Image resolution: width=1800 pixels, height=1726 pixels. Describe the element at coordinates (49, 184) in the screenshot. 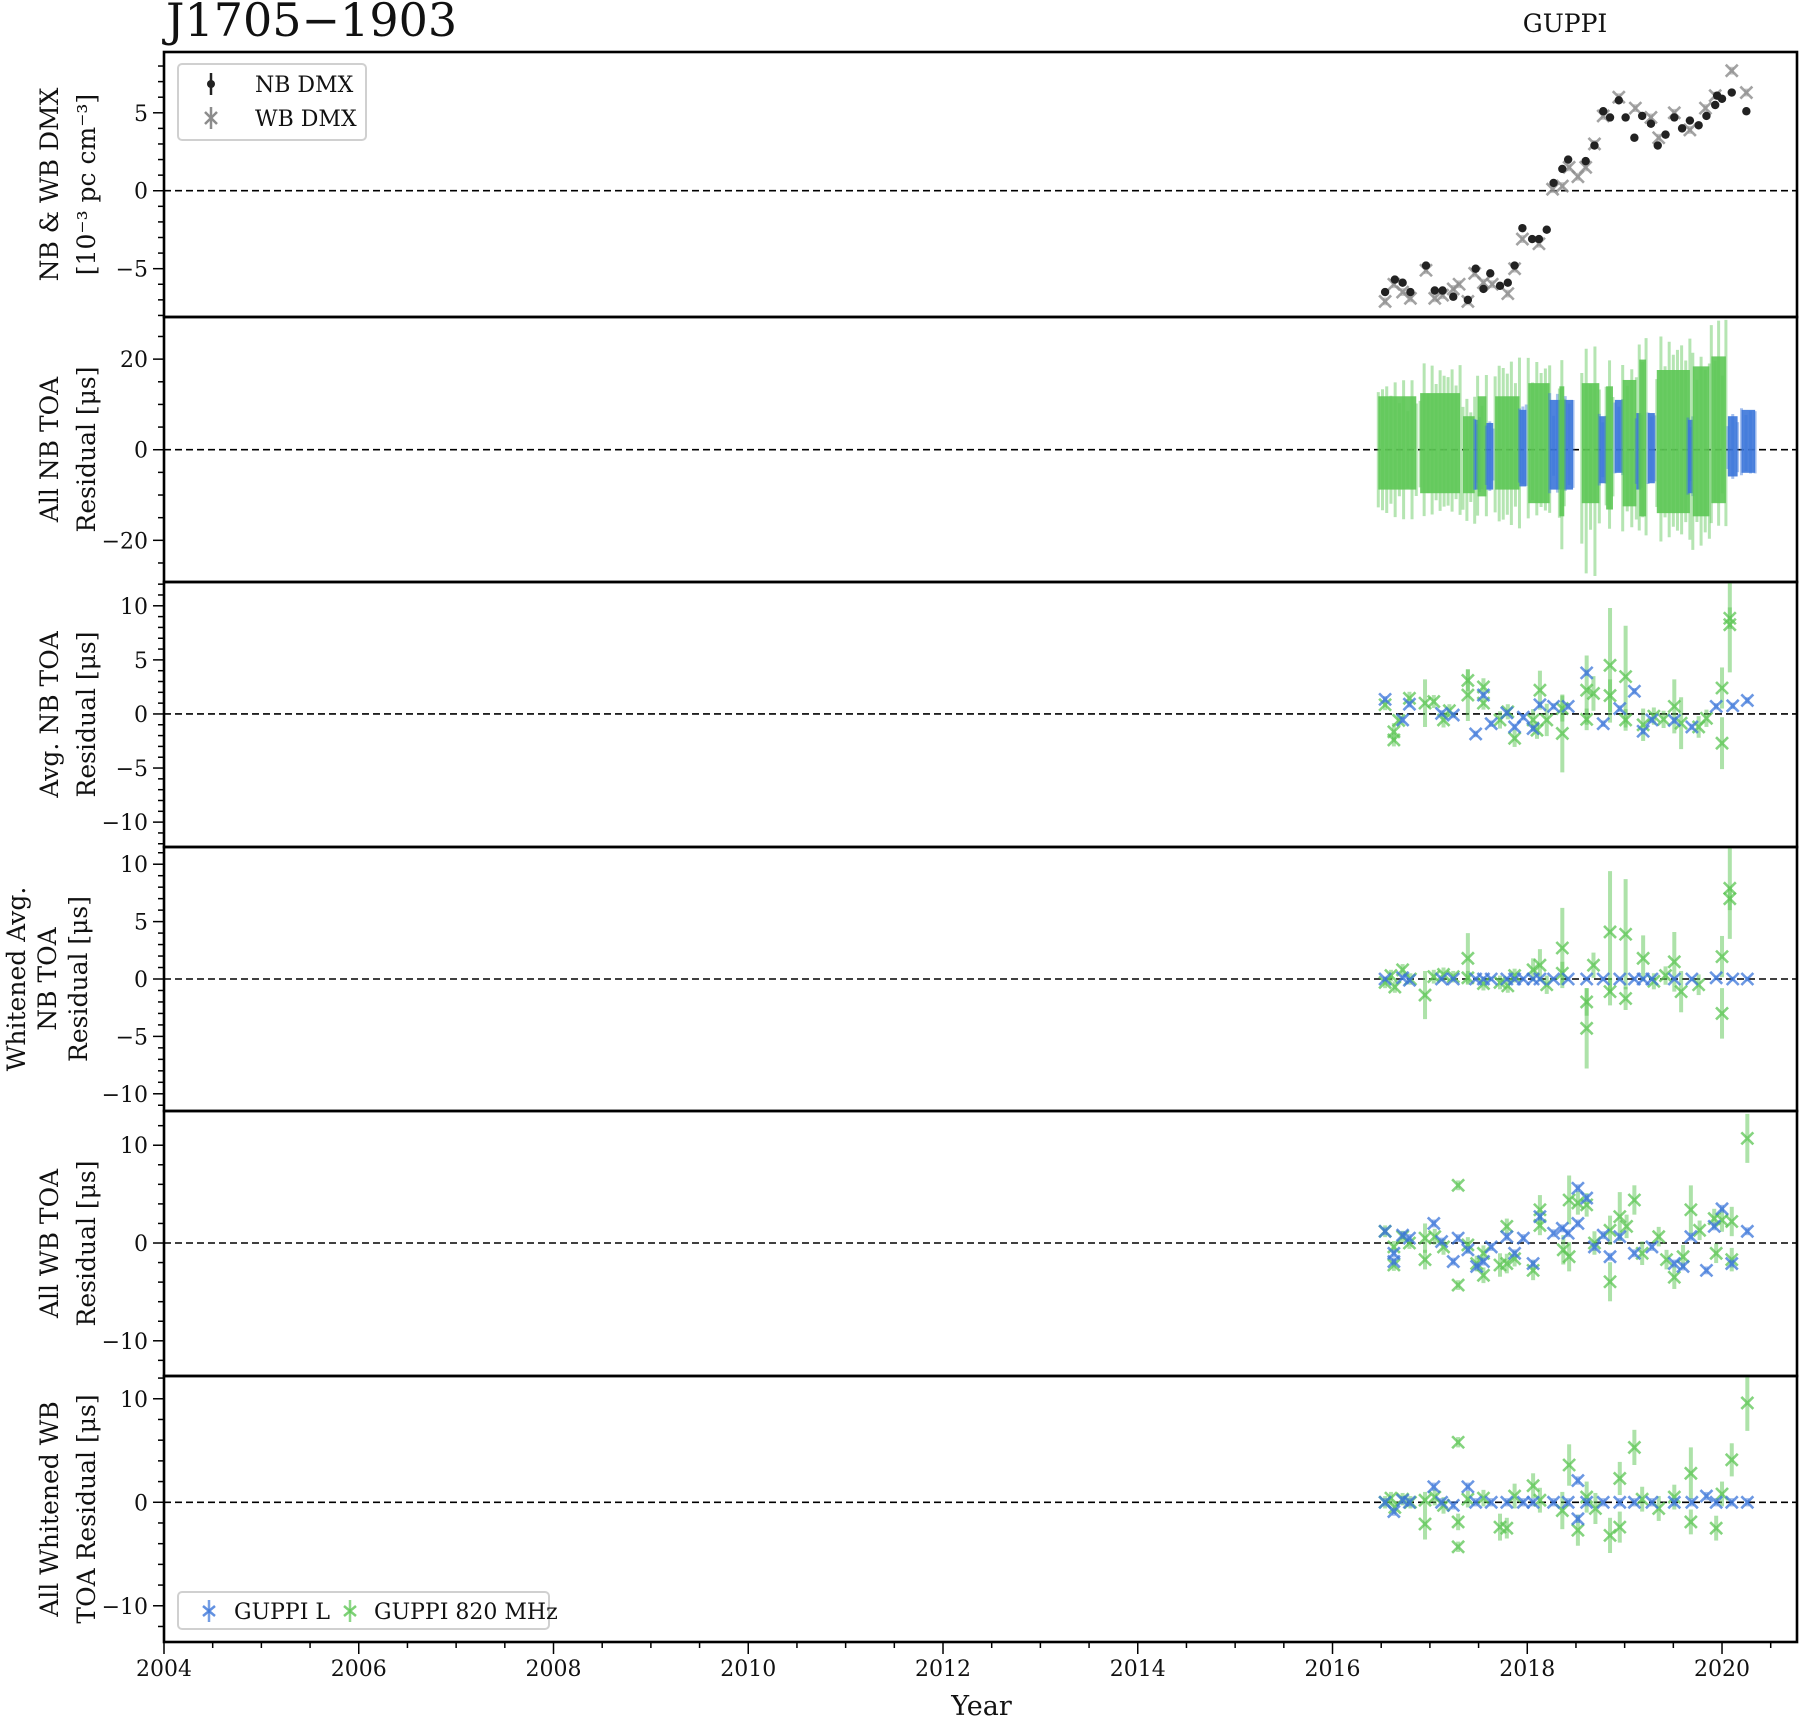

I see `y-axis-label: NB & WB DMX` at that location.